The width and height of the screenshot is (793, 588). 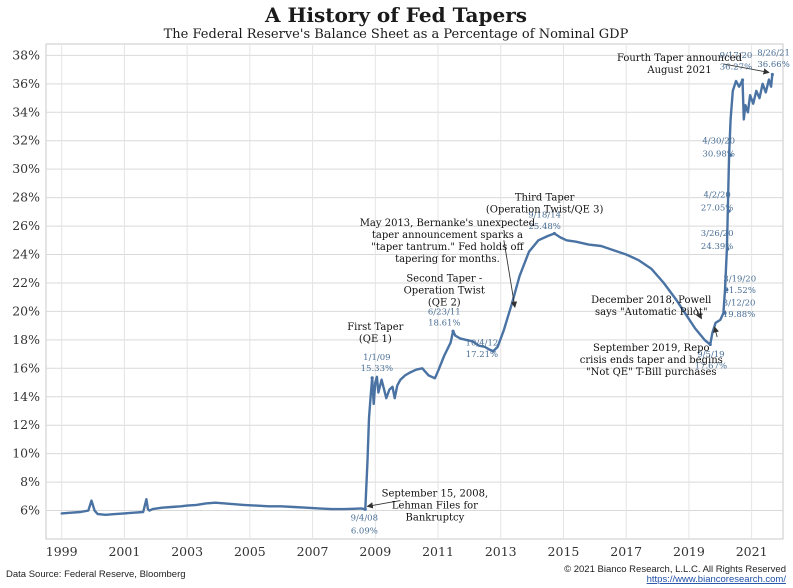 I want to click on annotation-line: Fourth Taper announced, so click(x=680, y=58).